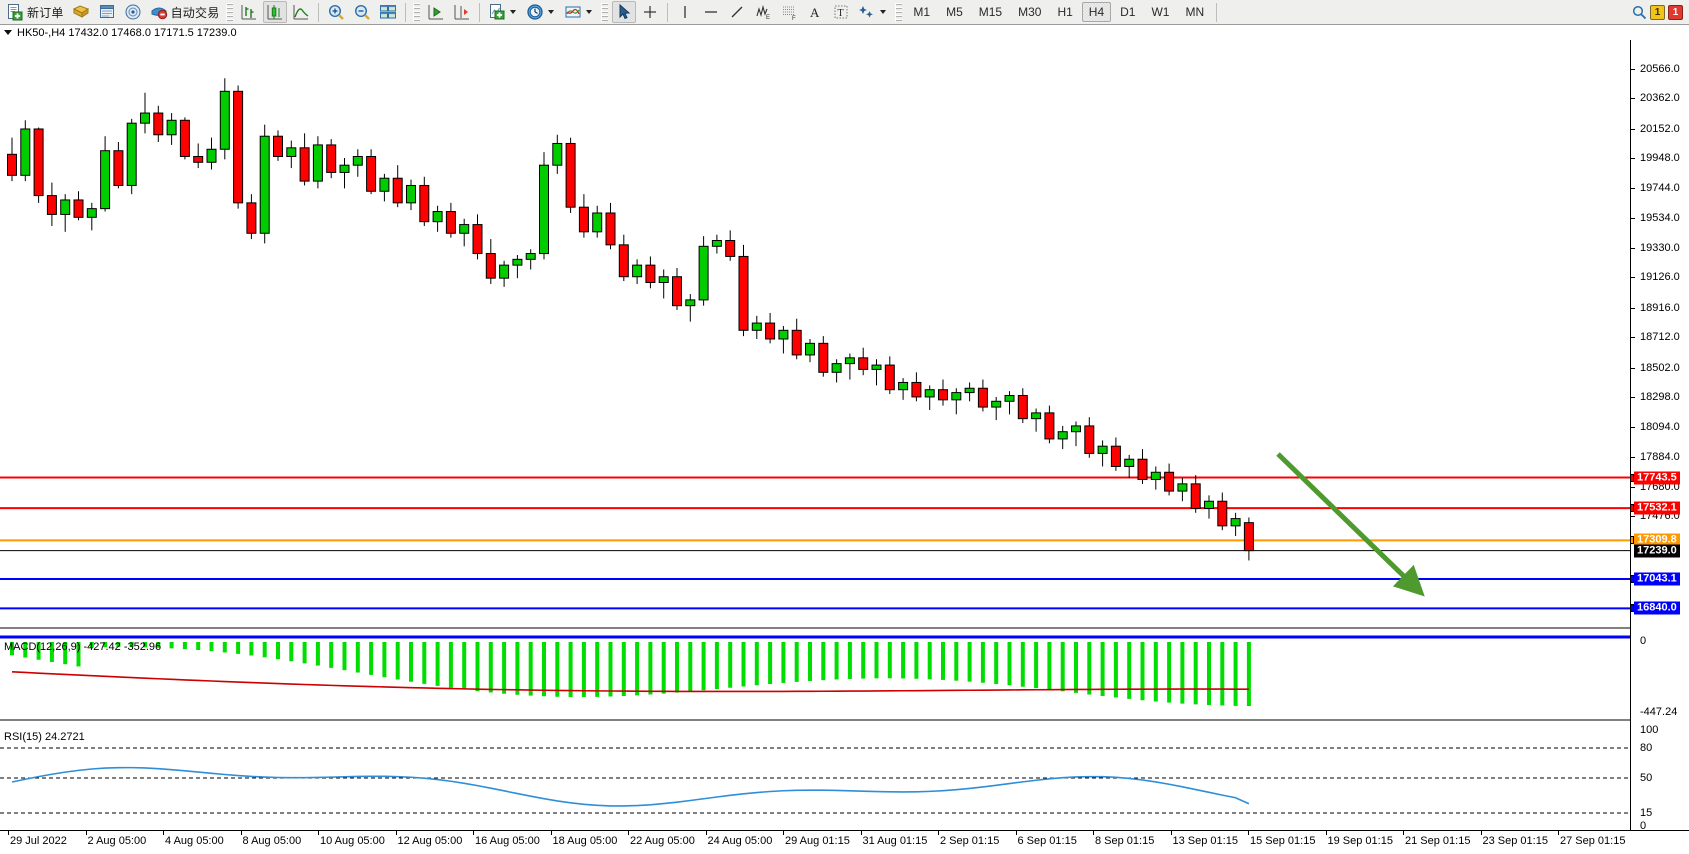  I want to click on indicators-button, so click(579, 12).